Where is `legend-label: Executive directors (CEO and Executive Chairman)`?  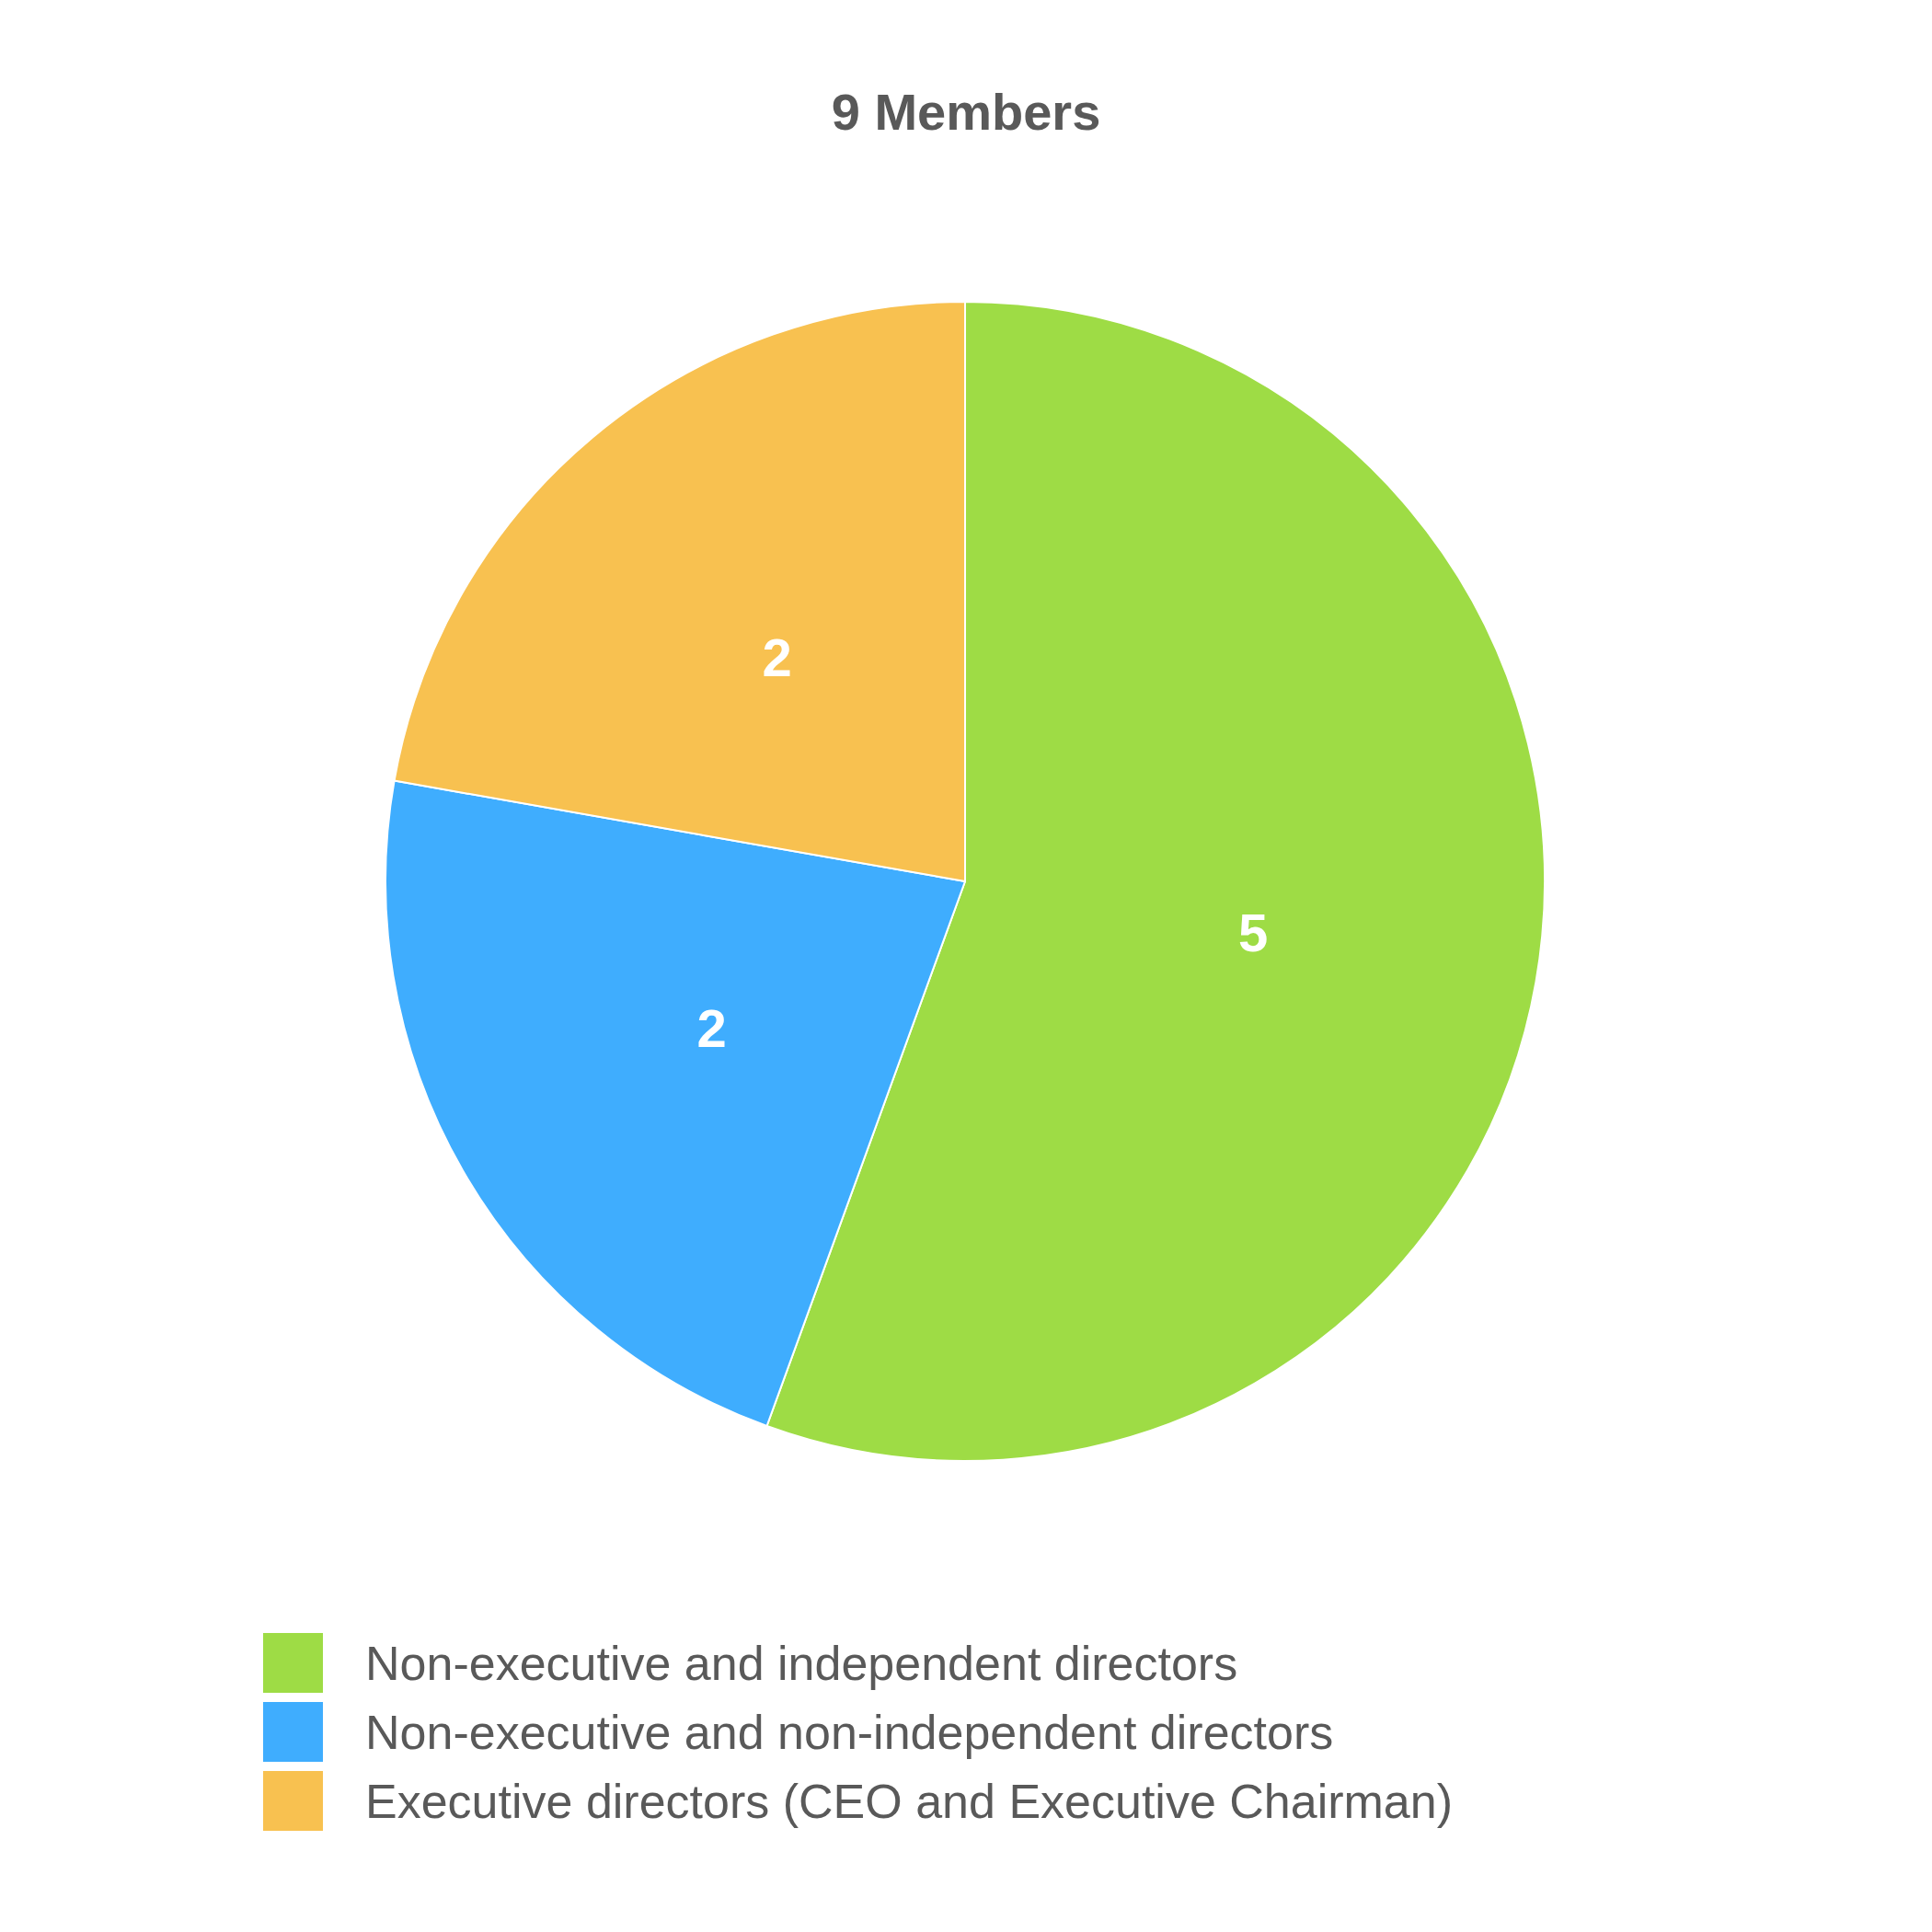 legend-label: Executive directors (CEO and Executive Chairman) is located at coordinates (909, 1801).